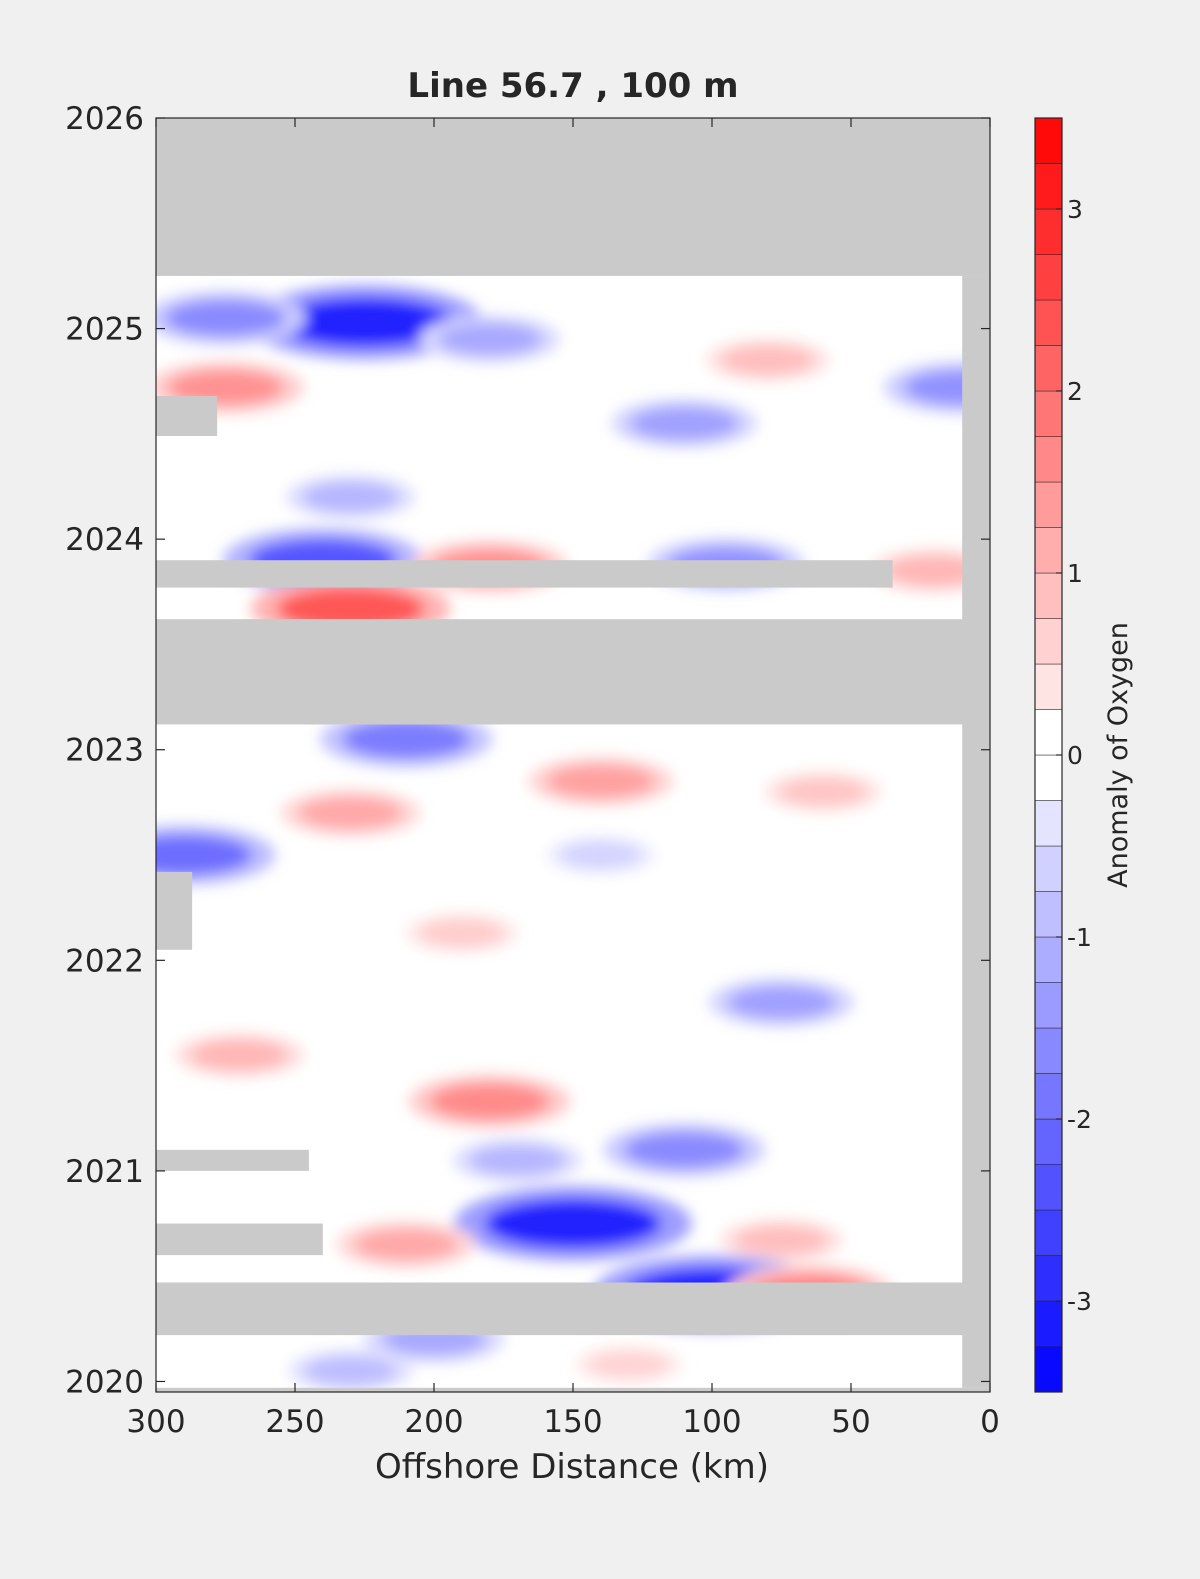 The image size is (1200, 1579). I want to click on x-tick-label: 0, so click(990, 1422).